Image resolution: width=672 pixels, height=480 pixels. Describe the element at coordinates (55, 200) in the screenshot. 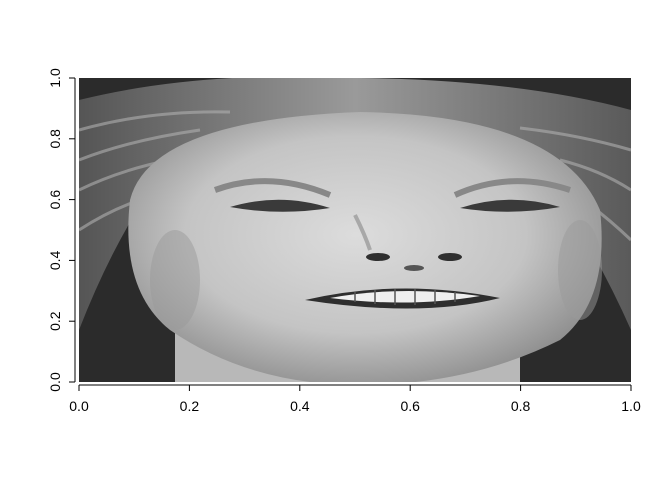

I see `y-tick-label: 0.6` at that location.